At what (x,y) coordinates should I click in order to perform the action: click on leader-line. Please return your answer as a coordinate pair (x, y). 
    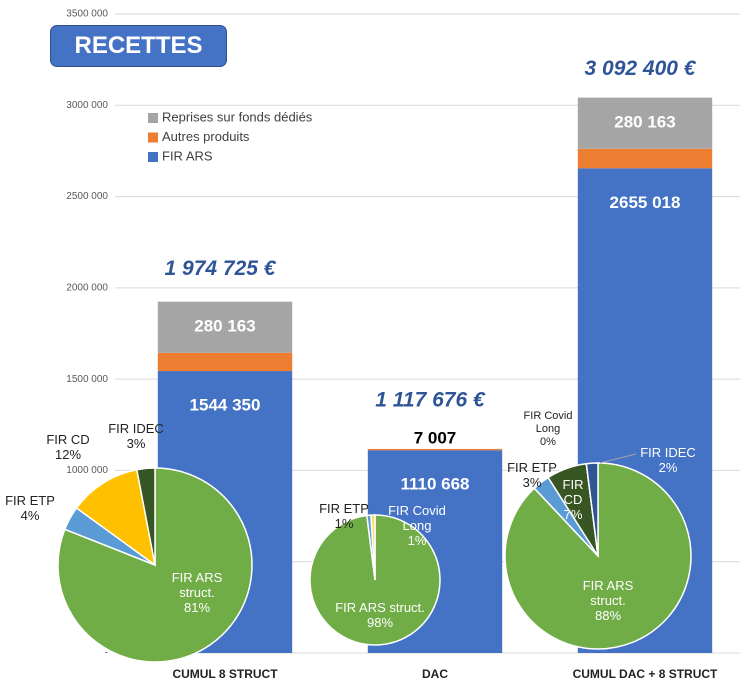
    Looking at the image, I should click on (618, 458).